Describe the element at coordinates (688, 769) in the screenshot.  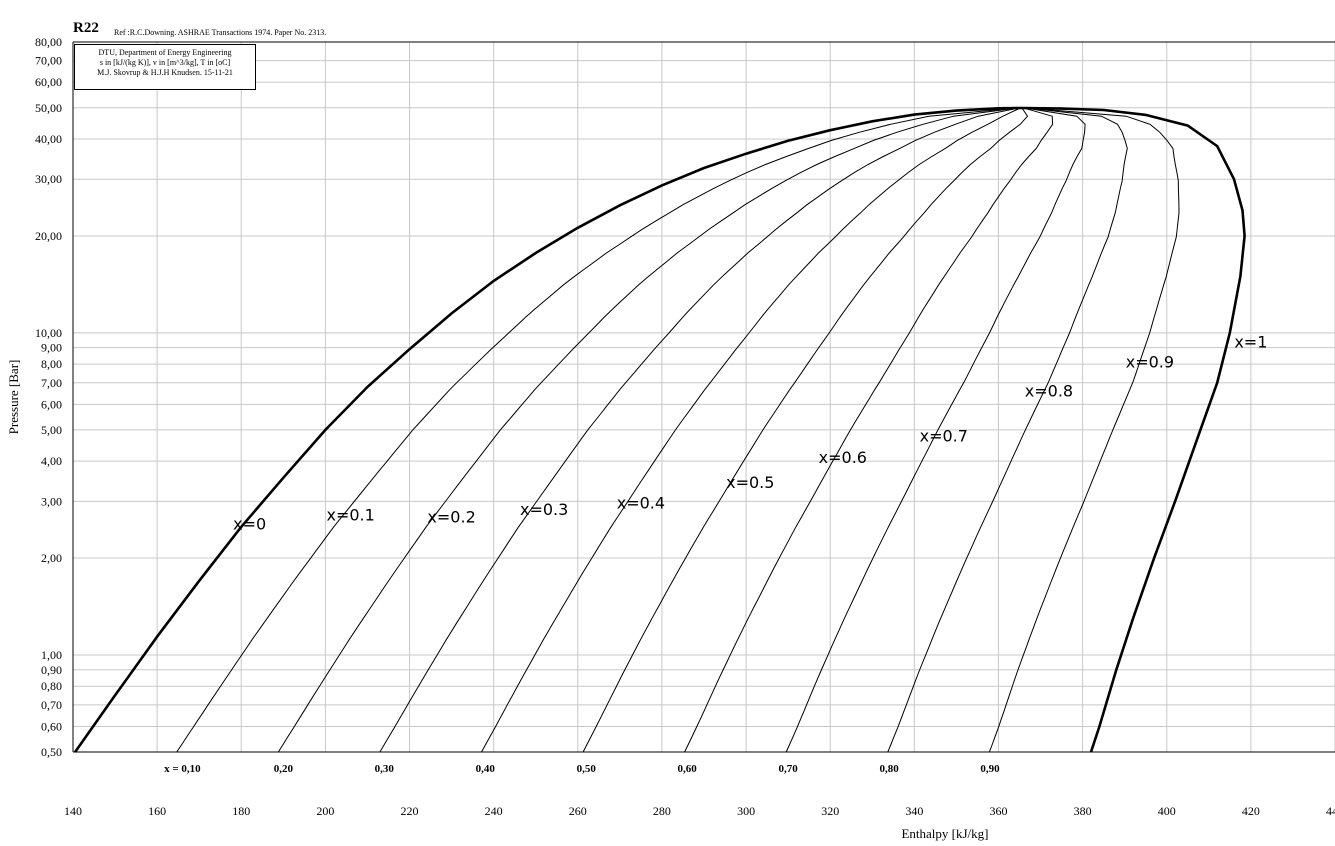
I see `quality-tick-label: 0,60` at that location.